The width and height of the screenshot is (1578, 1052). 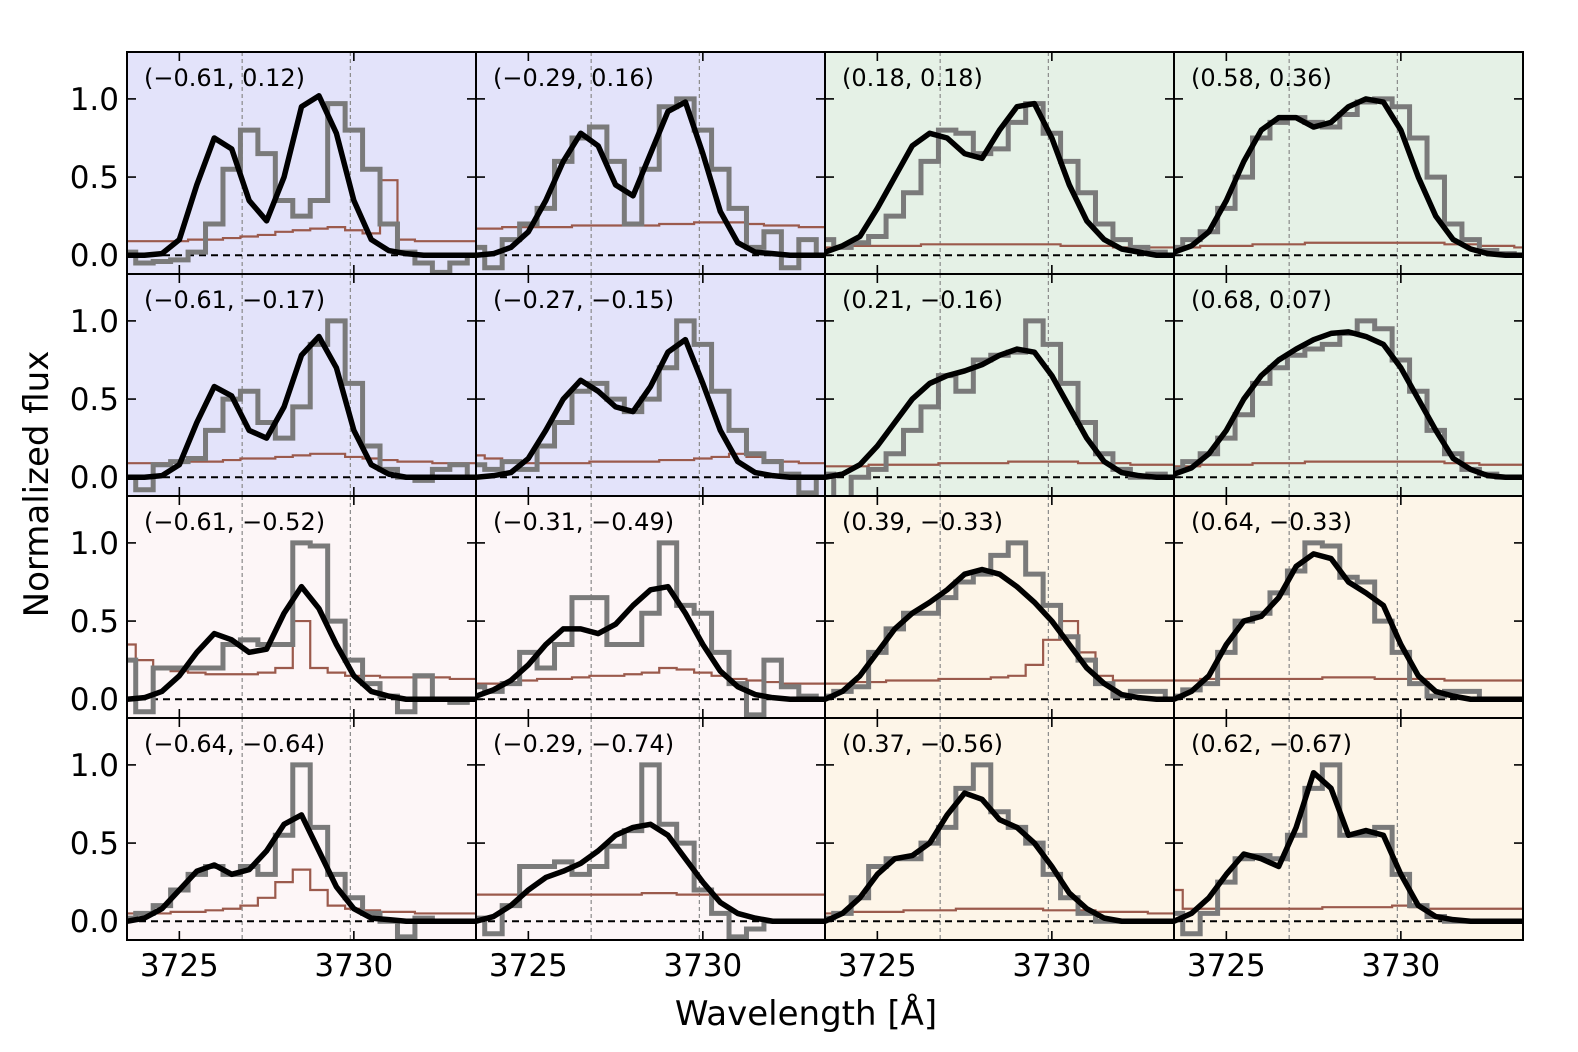 I want to click on panel: (−0.27, −0.15), so click(x=650, y=385).